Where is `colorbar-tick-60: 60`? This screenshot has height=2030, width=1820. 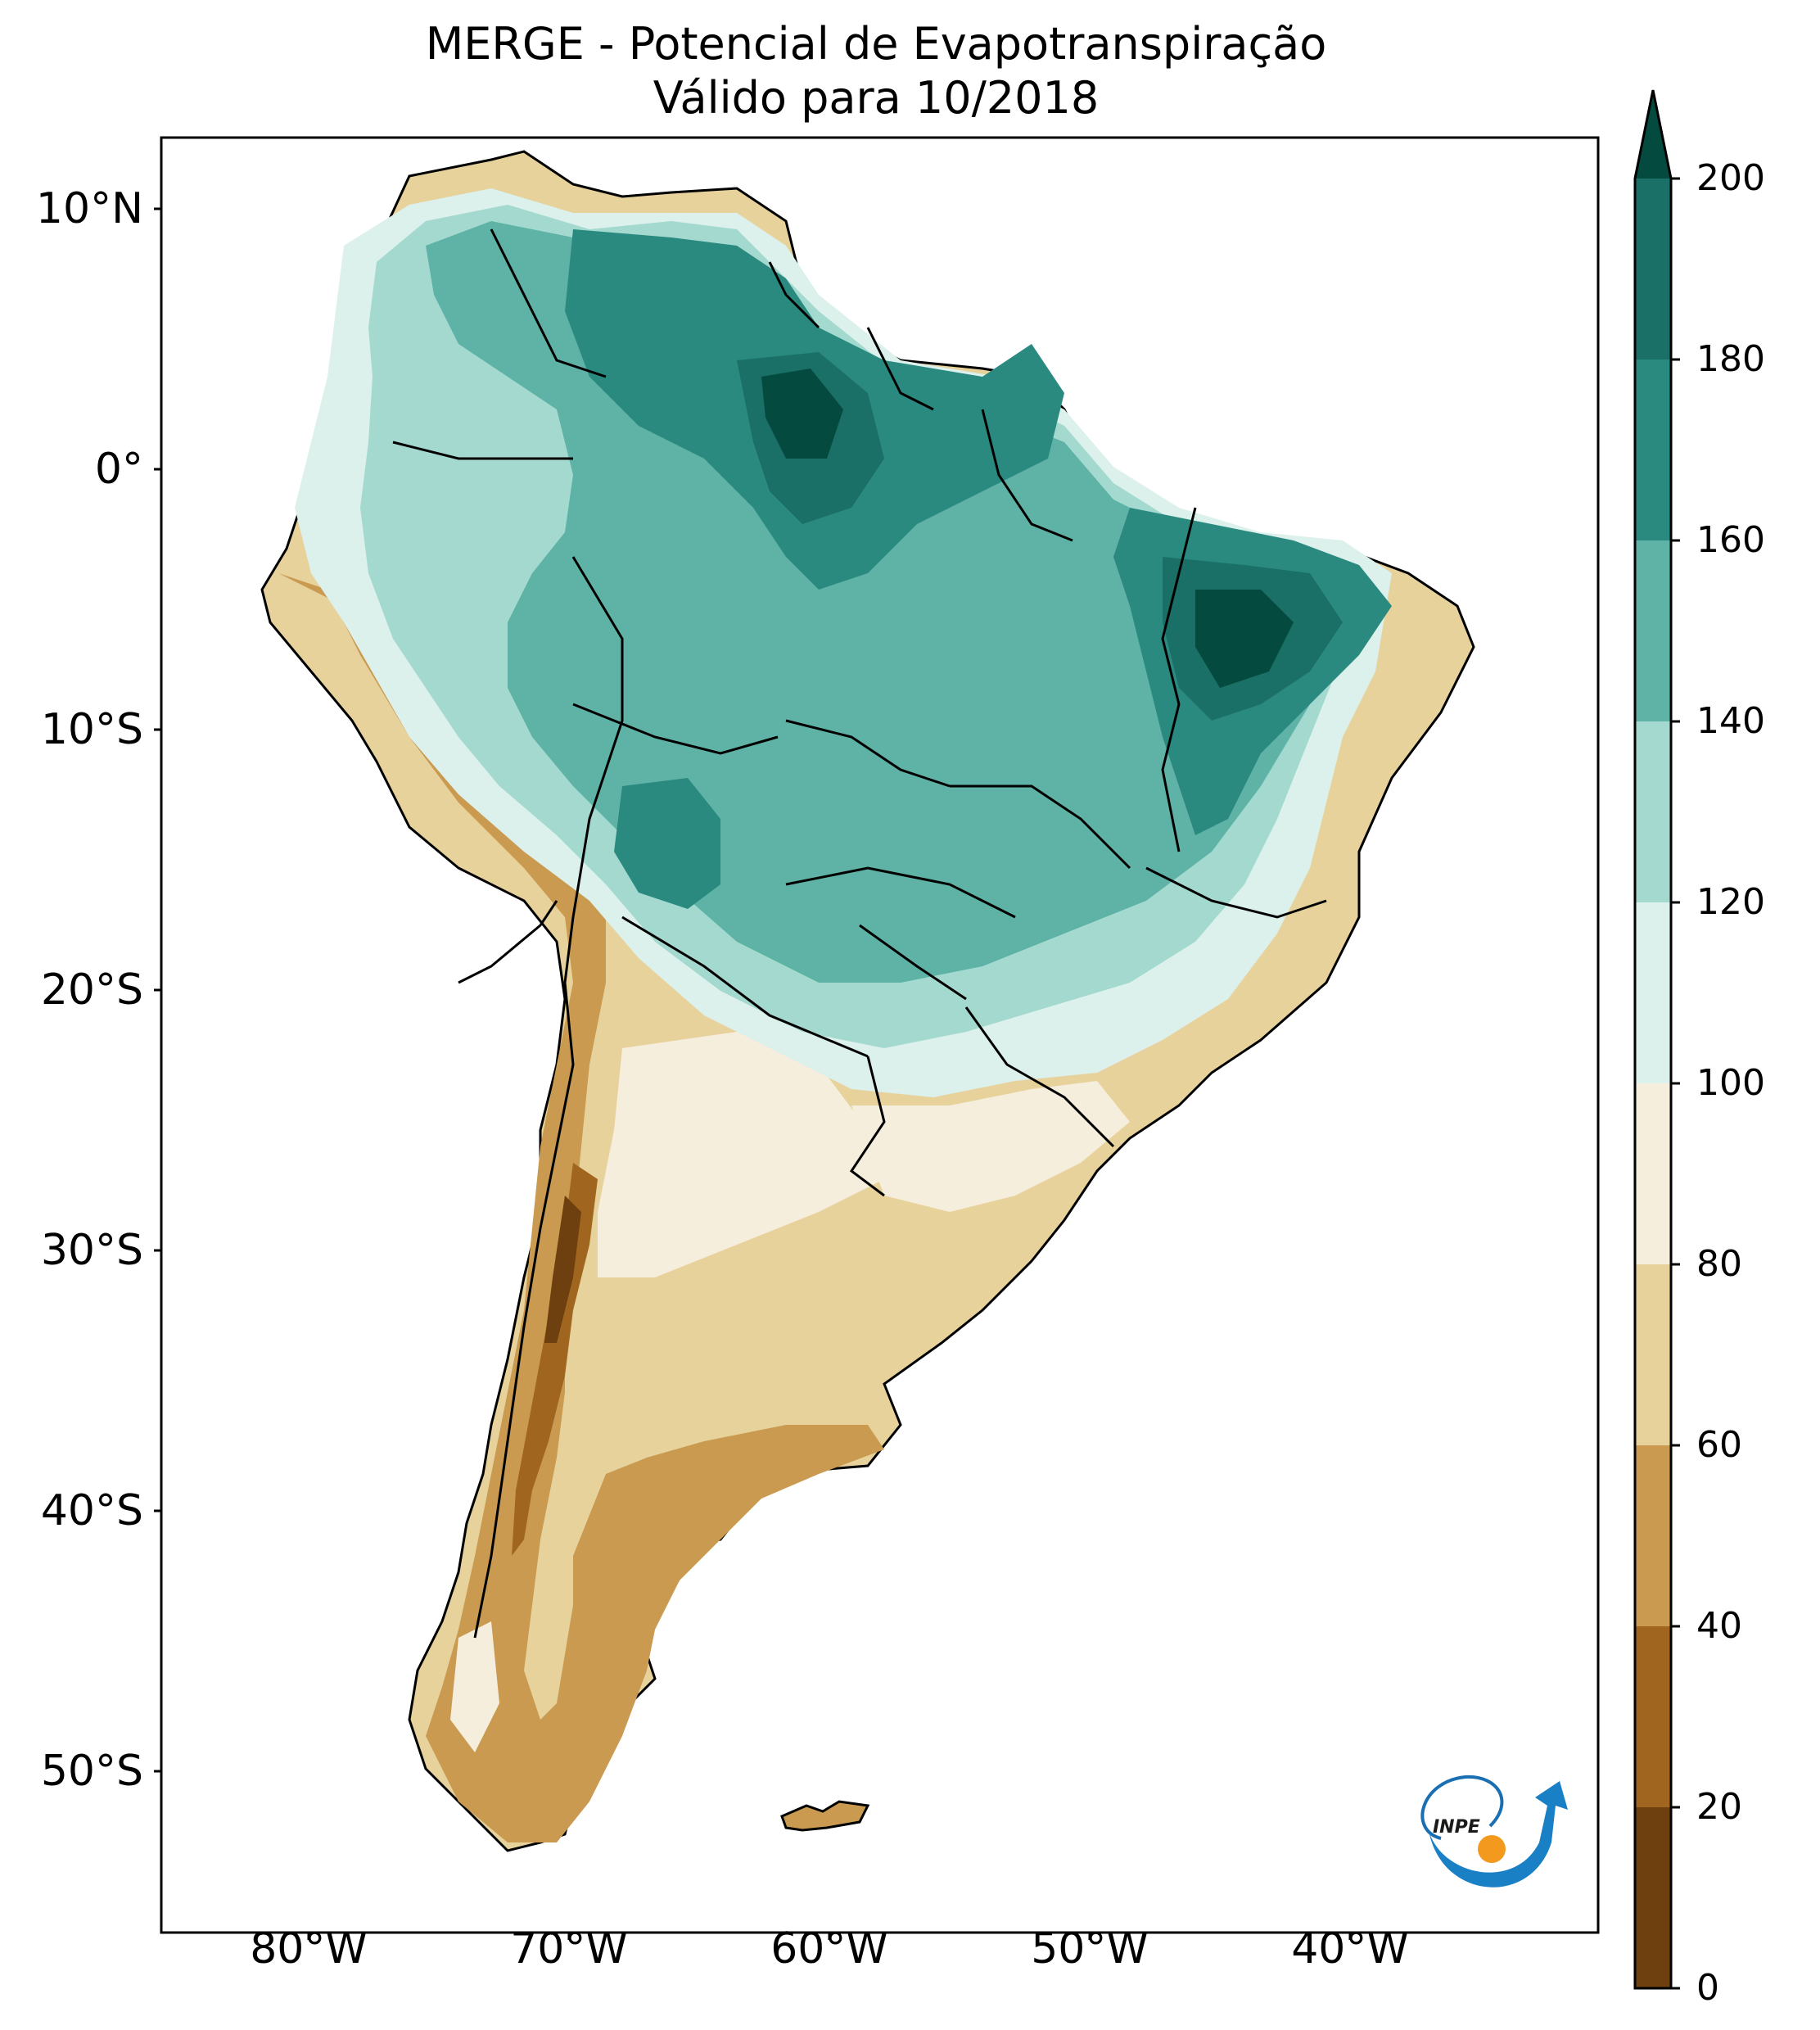
colorbar-tick-60: 60 is located at coordinates (1719, 1445).